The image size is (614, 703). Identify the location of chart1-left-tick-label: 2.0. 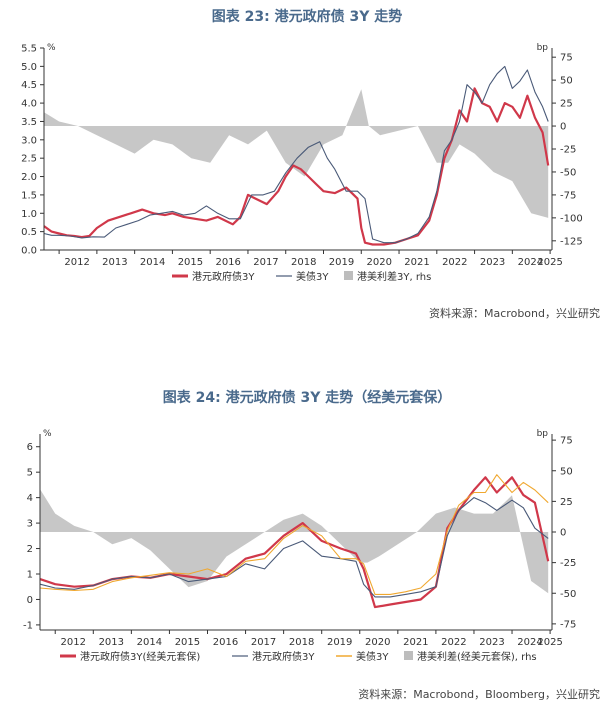
(29, 177).